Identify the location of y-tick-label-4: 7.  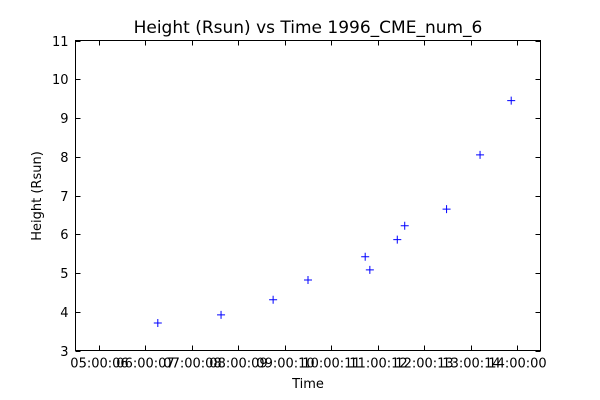
(64, 197).